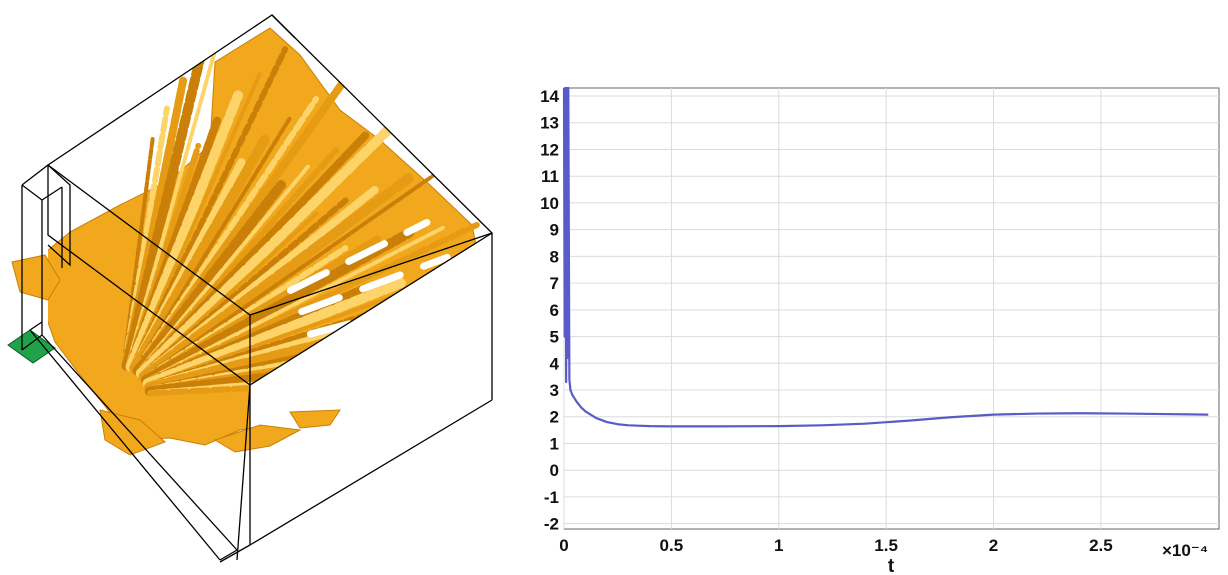  I want to click on y-tick-label: 4, so click(555, 363).